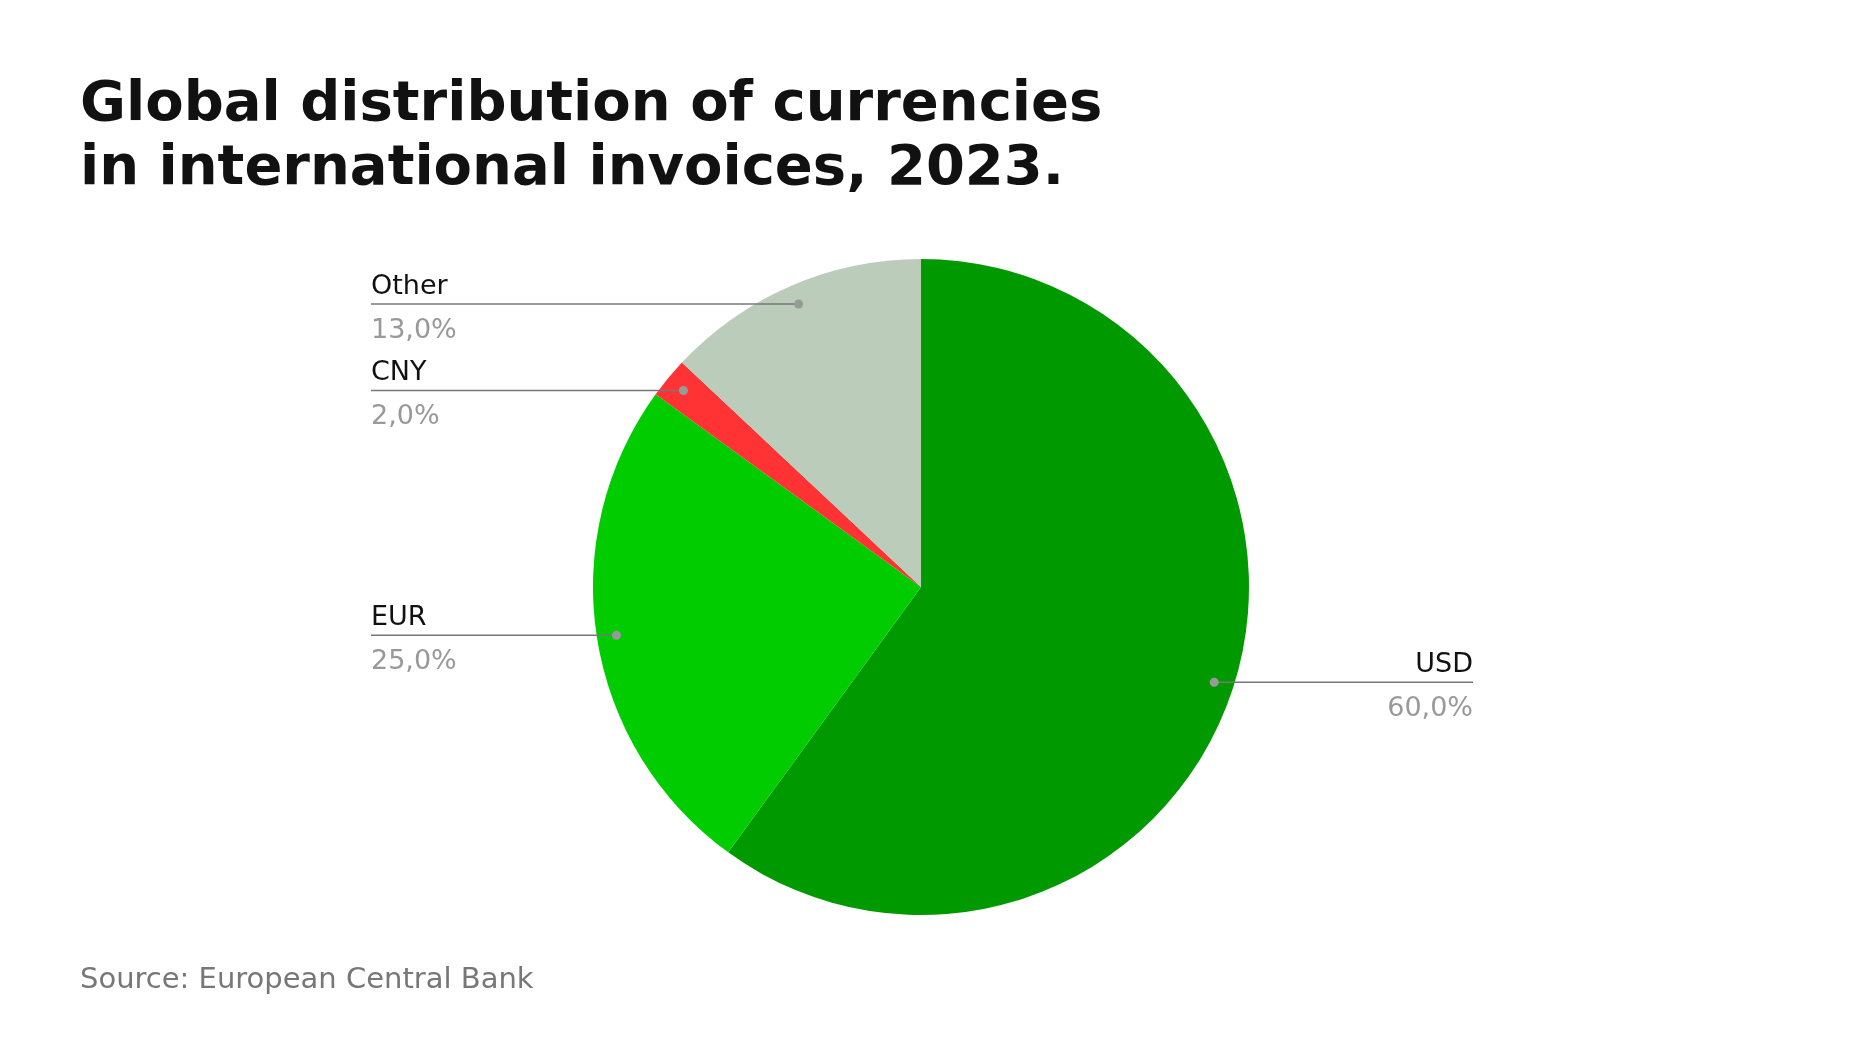  Describe the element at coordinates (591, 132) in the screenshot. I see `chart-title: Global distribution of currencies in international invoices, 2023.` at that location.